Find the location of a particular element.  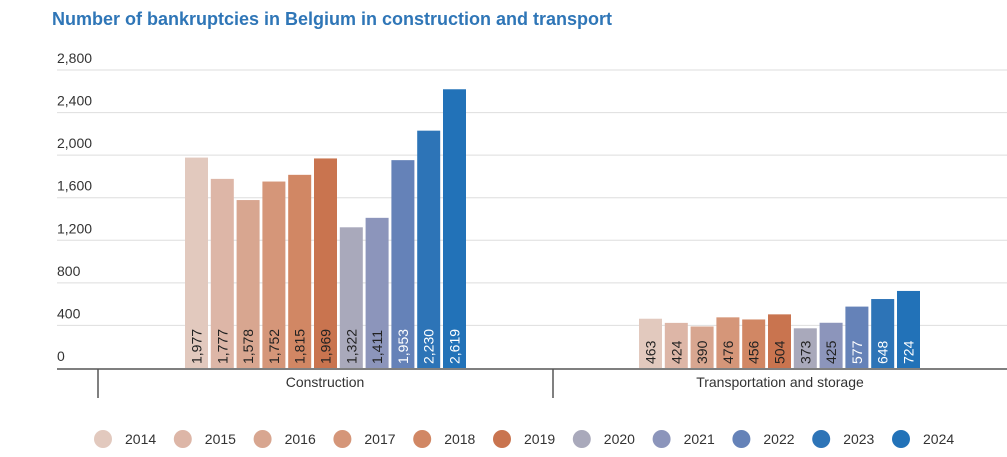

data-label: 1,969 is located at coordinates (326, 346).